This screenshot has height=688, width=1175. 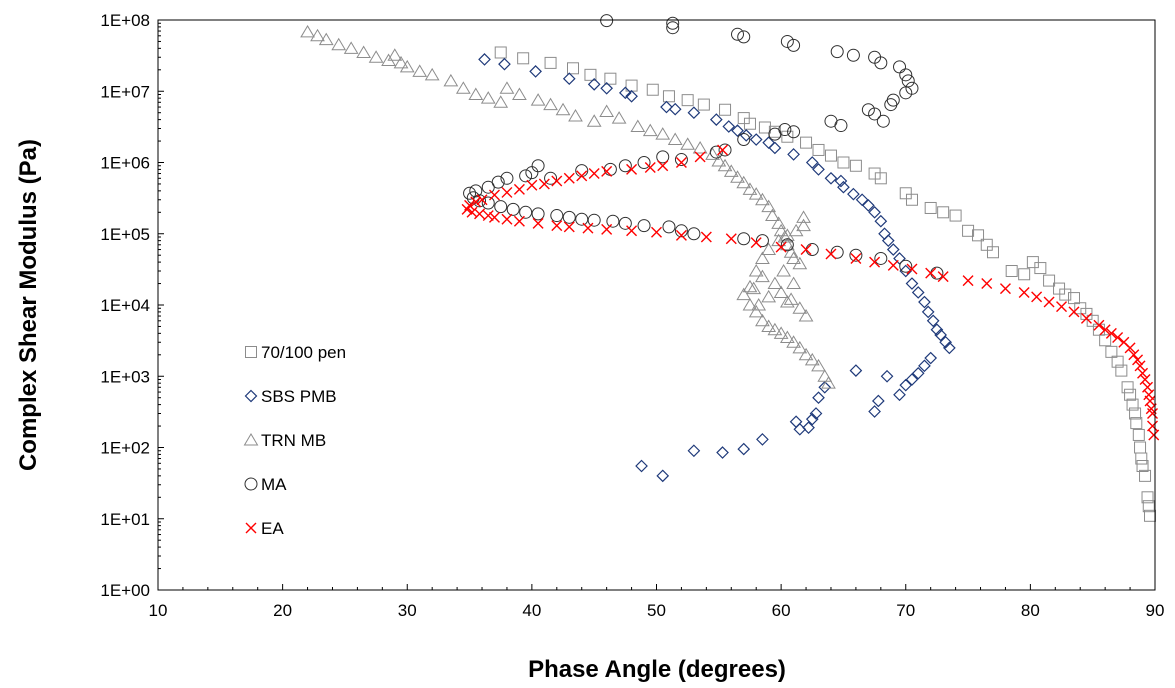 I want to click on y-tick-label: 1E+08, so click(x=125, y=20).